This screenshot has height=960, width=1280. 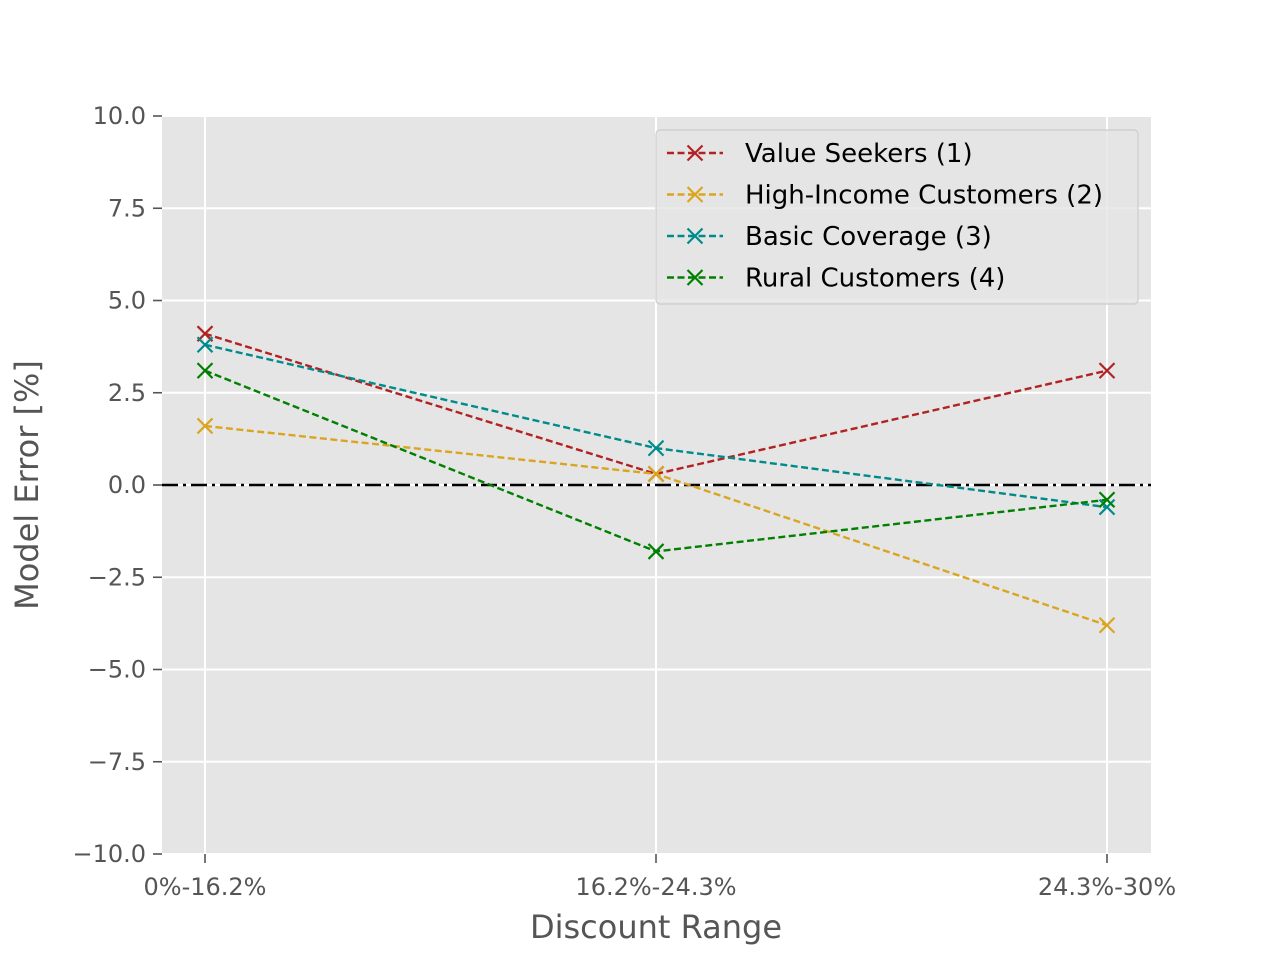 I want to click on y-tick-label: −2.5, so click(x=117, y=577).